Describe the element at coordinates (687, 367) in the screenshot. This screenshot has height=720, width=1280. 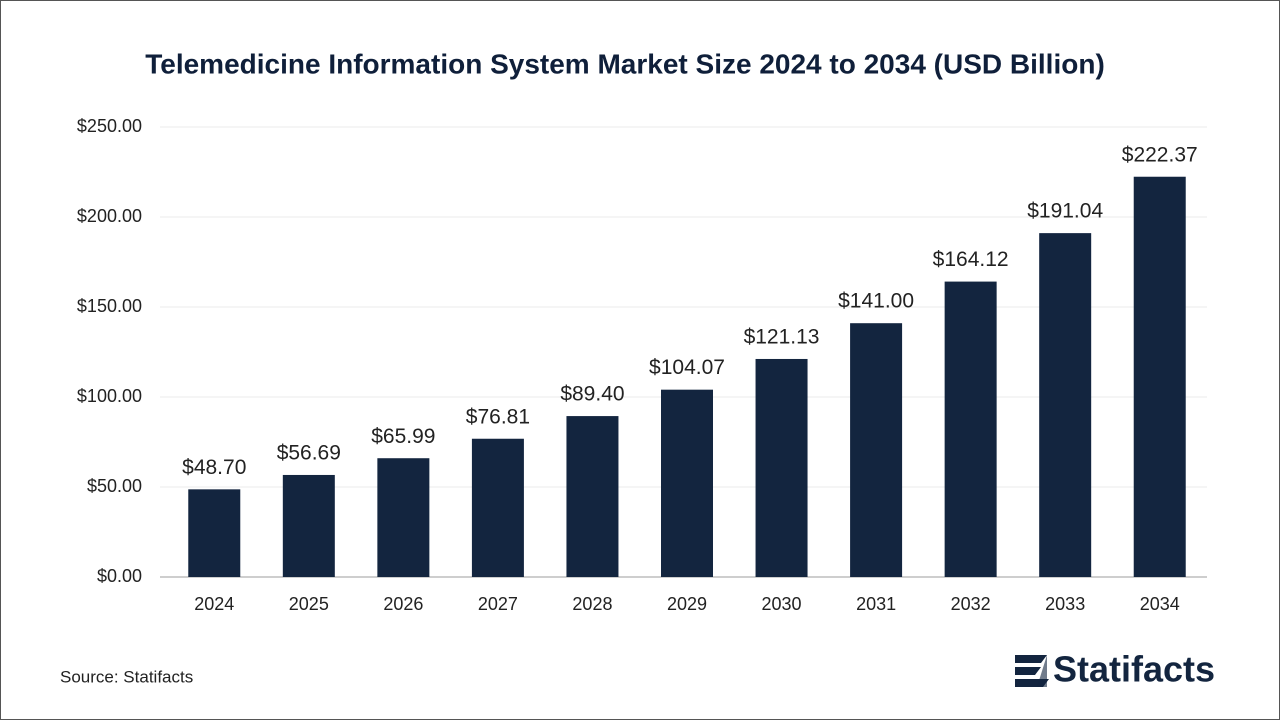
I see `value-label: $104.07` at that location.